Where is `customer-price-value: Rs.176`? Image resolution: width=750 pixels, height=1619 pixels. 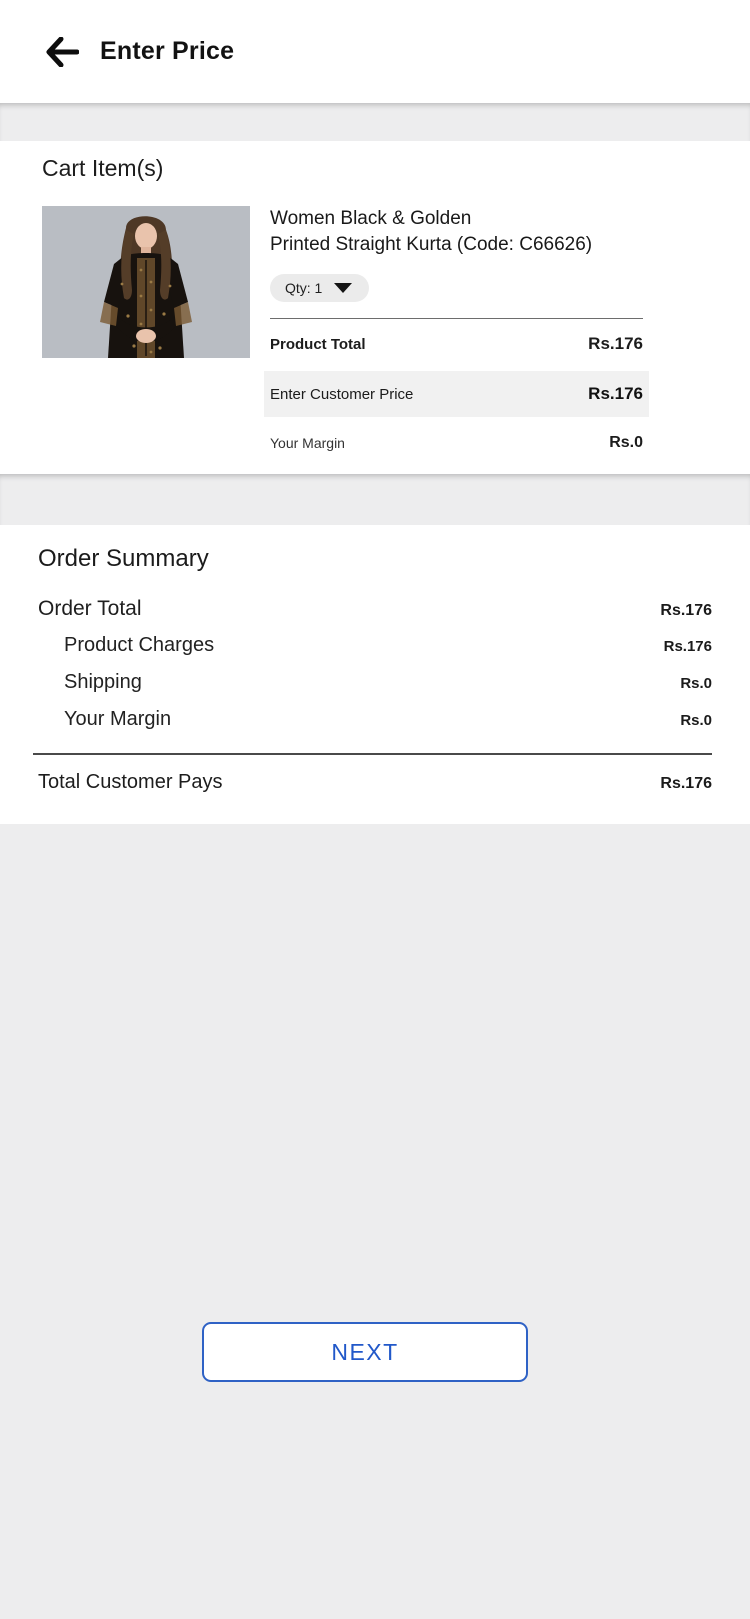 customer-price-value: Rs.176 is located at coordinates (615, 393).